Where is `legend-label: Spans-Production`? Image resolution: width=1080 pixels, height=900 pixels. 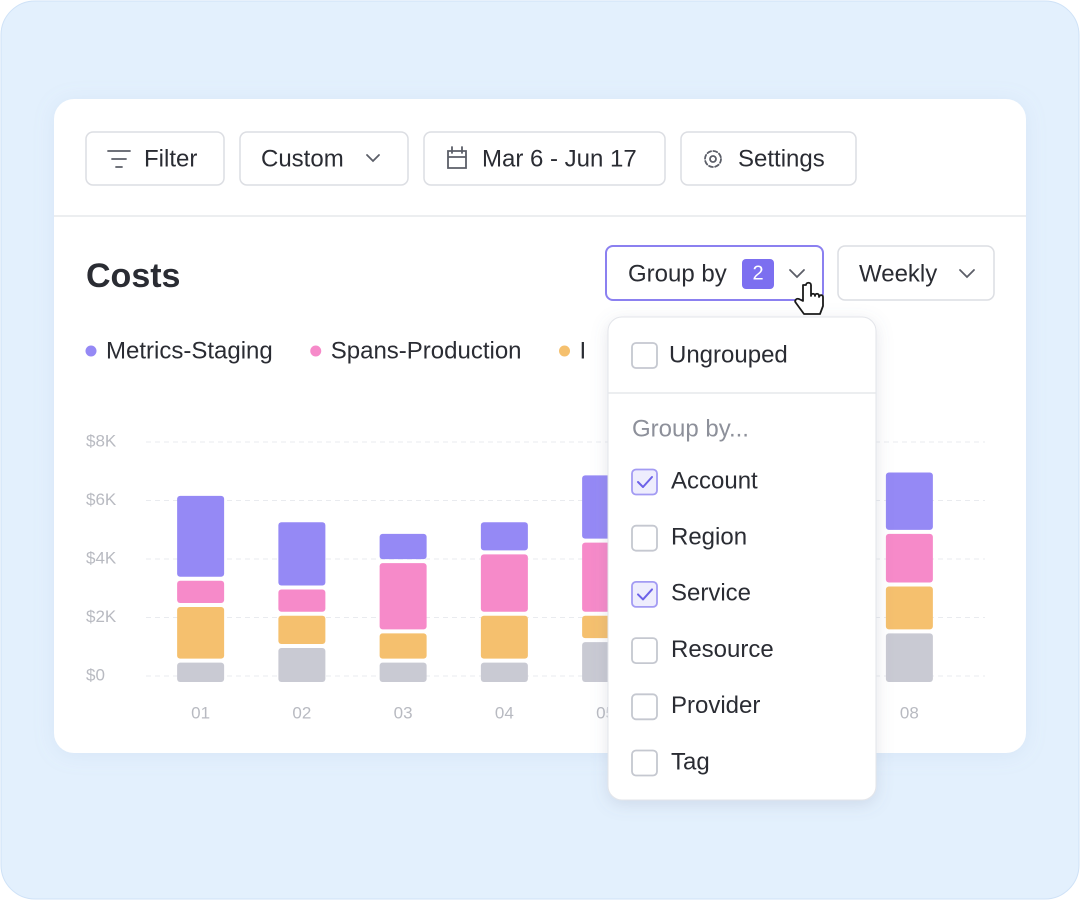 legend-label: Spans-Production is located at coordinates (426, 350).